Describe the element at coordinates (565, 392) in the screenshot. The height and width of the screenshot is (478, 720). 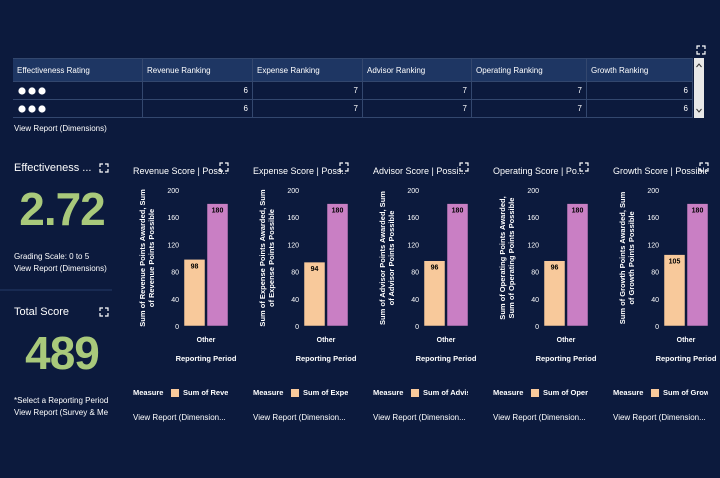
I see `legend-entry: Sum of Opera` at that location.